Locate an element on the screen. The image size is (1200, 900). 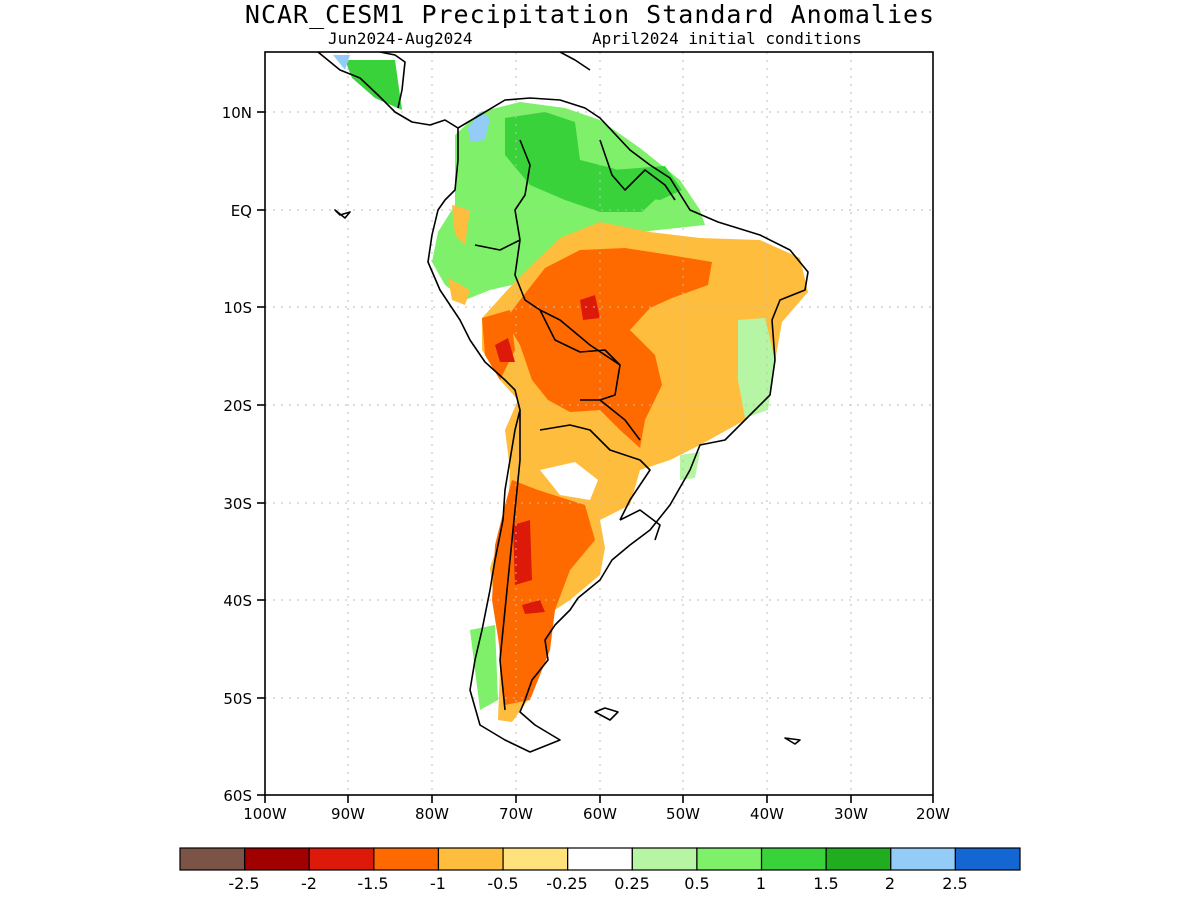
lon-label: 60W is located at coordinates (600, 814).